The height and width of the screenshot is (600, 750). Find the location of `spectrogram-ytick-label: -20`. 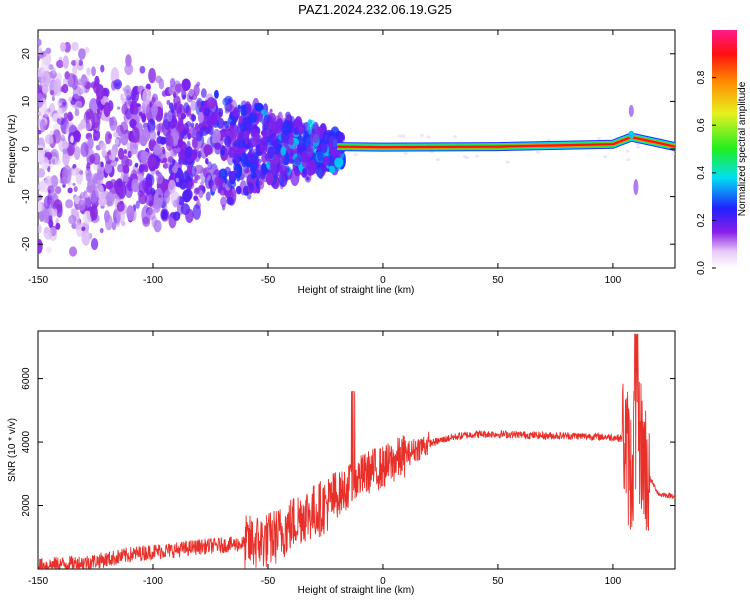

spectrogram-ytick-label: -20 is located at coordinates (26, 244).